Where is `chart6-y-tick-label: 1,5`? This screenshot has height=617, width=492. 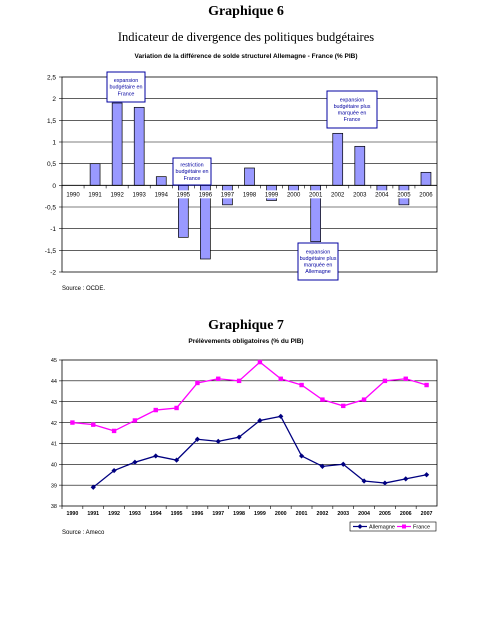
chart6-y-tick-label: 1,5 is located at coordinates (51, 121).